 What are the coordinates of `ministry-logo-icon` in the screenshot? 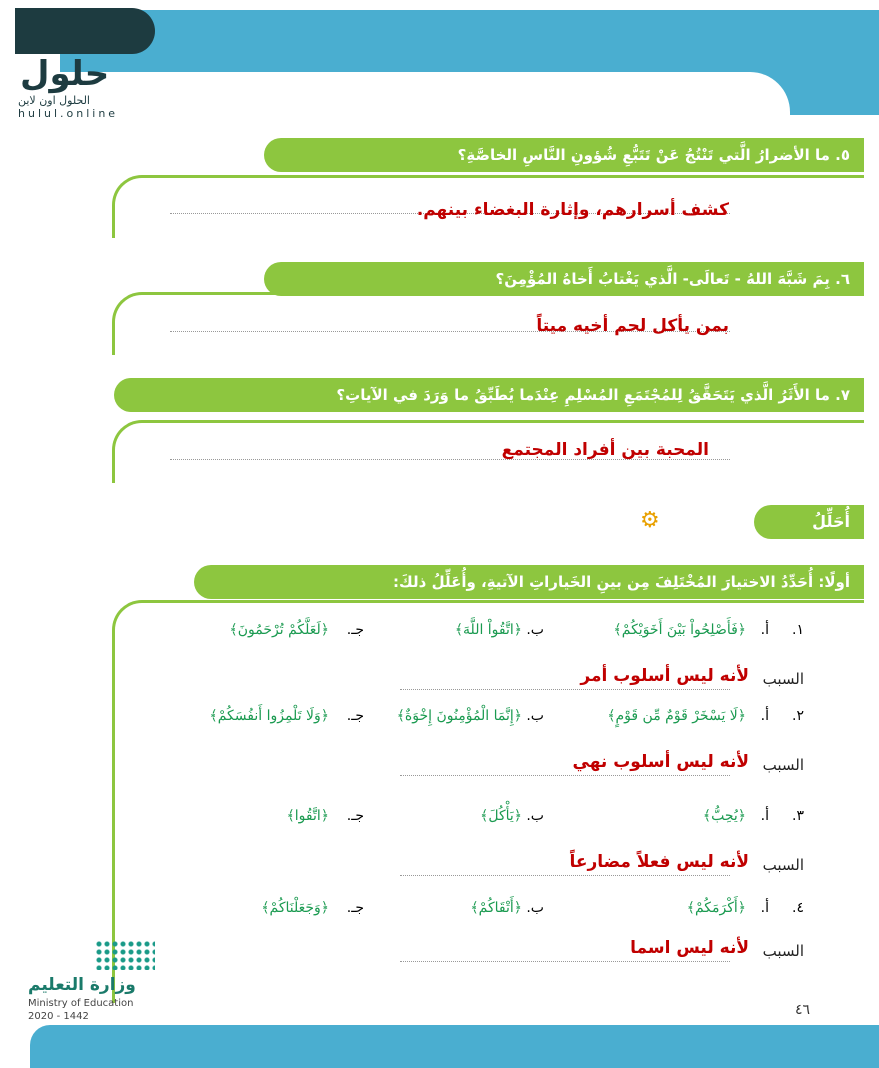 It's located at (125, 955).